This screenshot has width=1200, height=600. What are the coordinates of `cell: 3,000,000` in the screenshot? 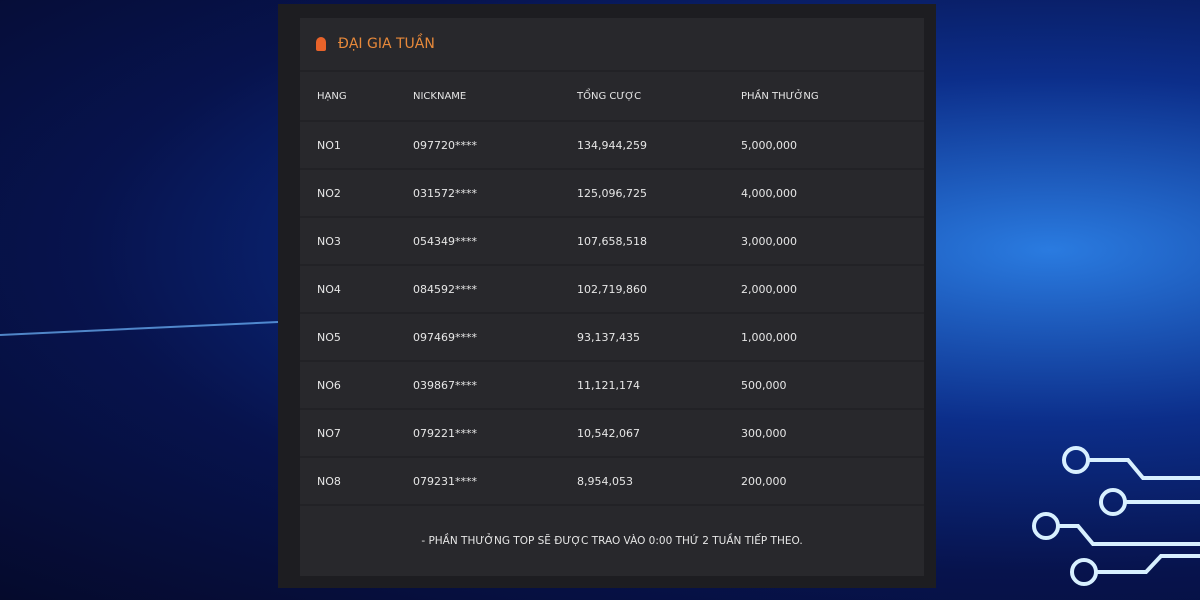 It's located at (769, 241).